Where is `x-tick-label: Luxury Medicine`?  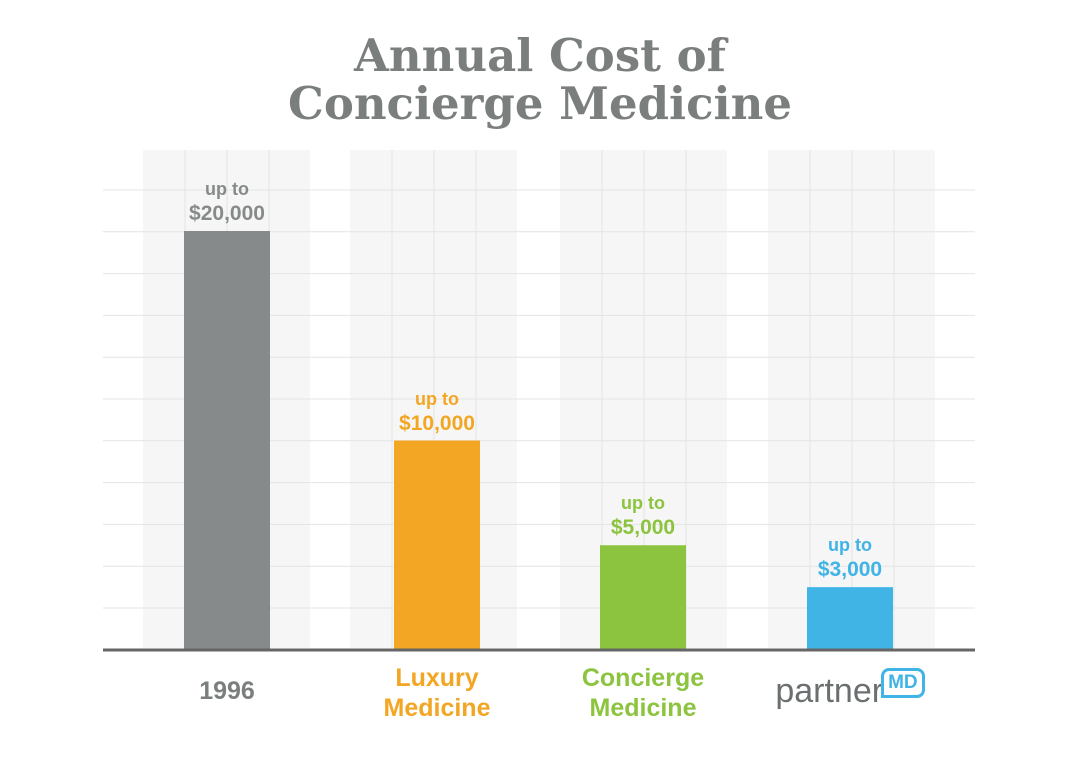
x-tick-label: Luxury Medicine is located at coordinates (437, 693).